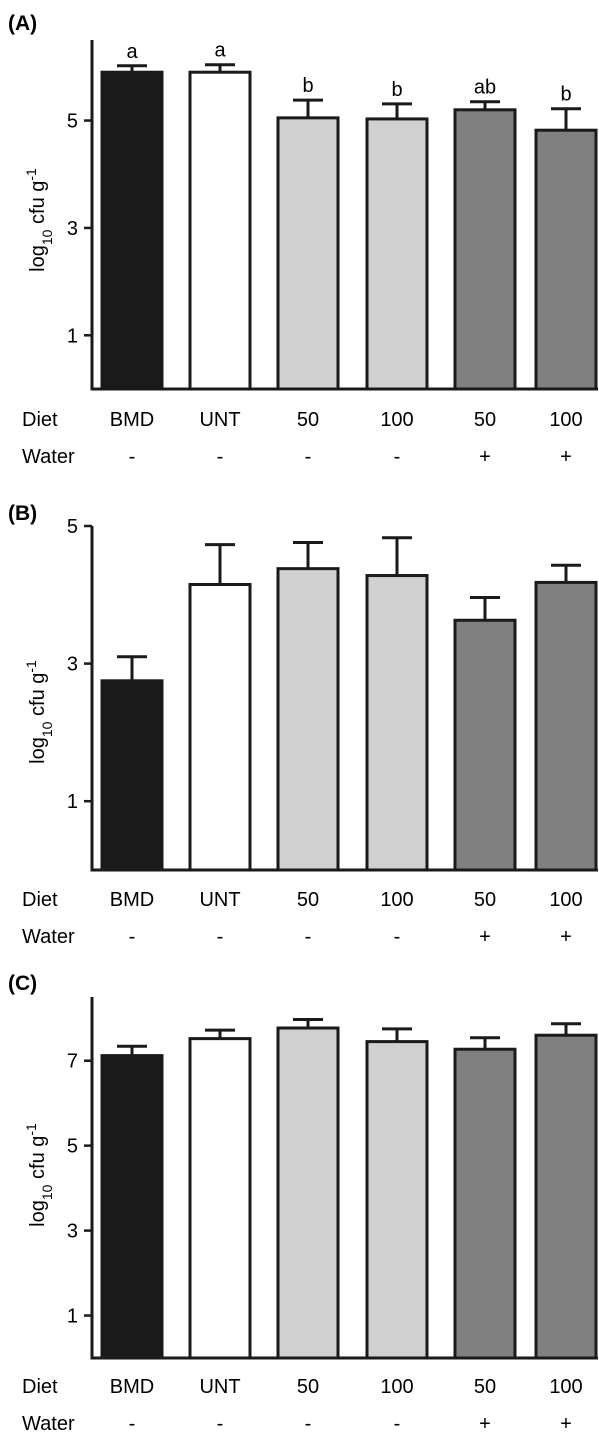 This screenshot has height=1441, width=599. What do you see at coordinates (72, 1062) in the screenshot?
I see `y-tick-label: 7` at bounding box center [72, 1062].